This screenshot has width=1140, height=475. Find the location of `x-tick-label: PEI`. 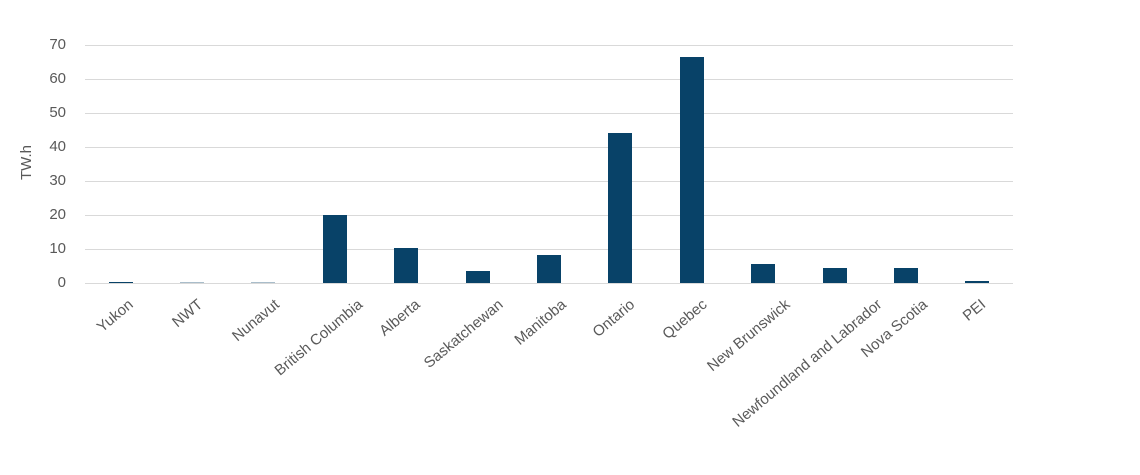

x-tick-label: PEI is located at coordinates (974, 310).